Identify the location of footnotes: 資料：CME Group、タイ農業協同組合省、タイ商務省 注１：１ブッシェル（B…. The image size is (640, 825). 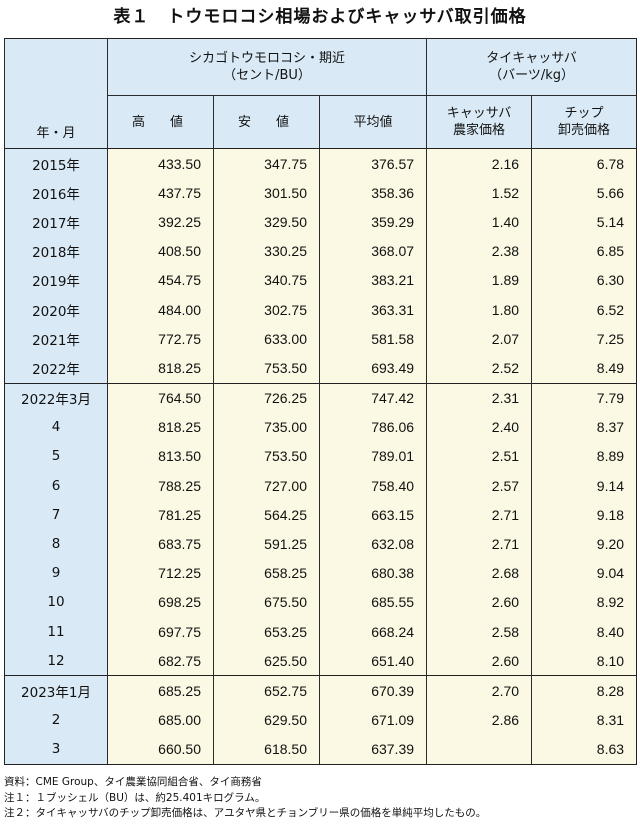
(320, 798).